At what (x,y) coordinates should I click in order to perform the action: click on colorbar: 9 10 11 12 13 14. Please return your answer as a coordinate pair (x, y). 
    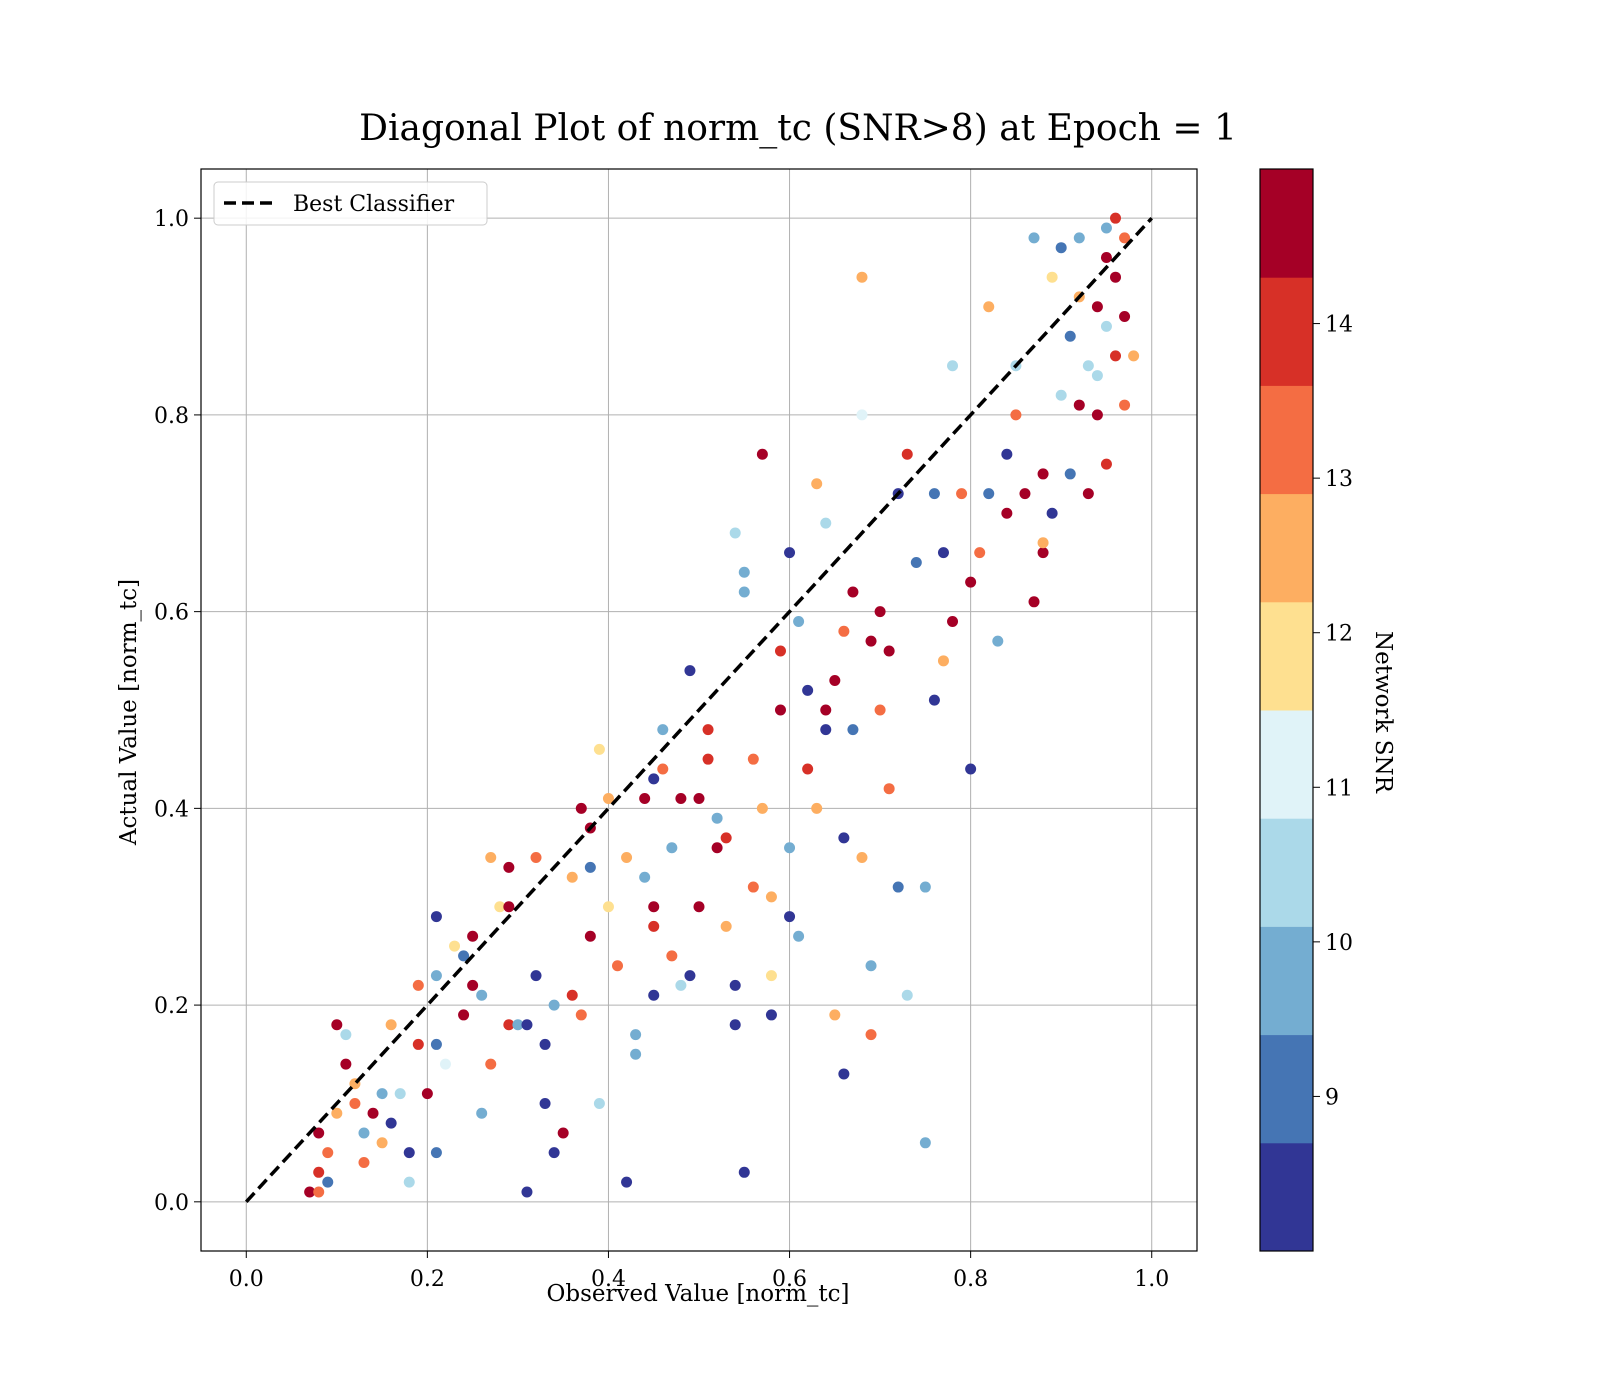
    Looking at the image, I should click on (1306, 710).